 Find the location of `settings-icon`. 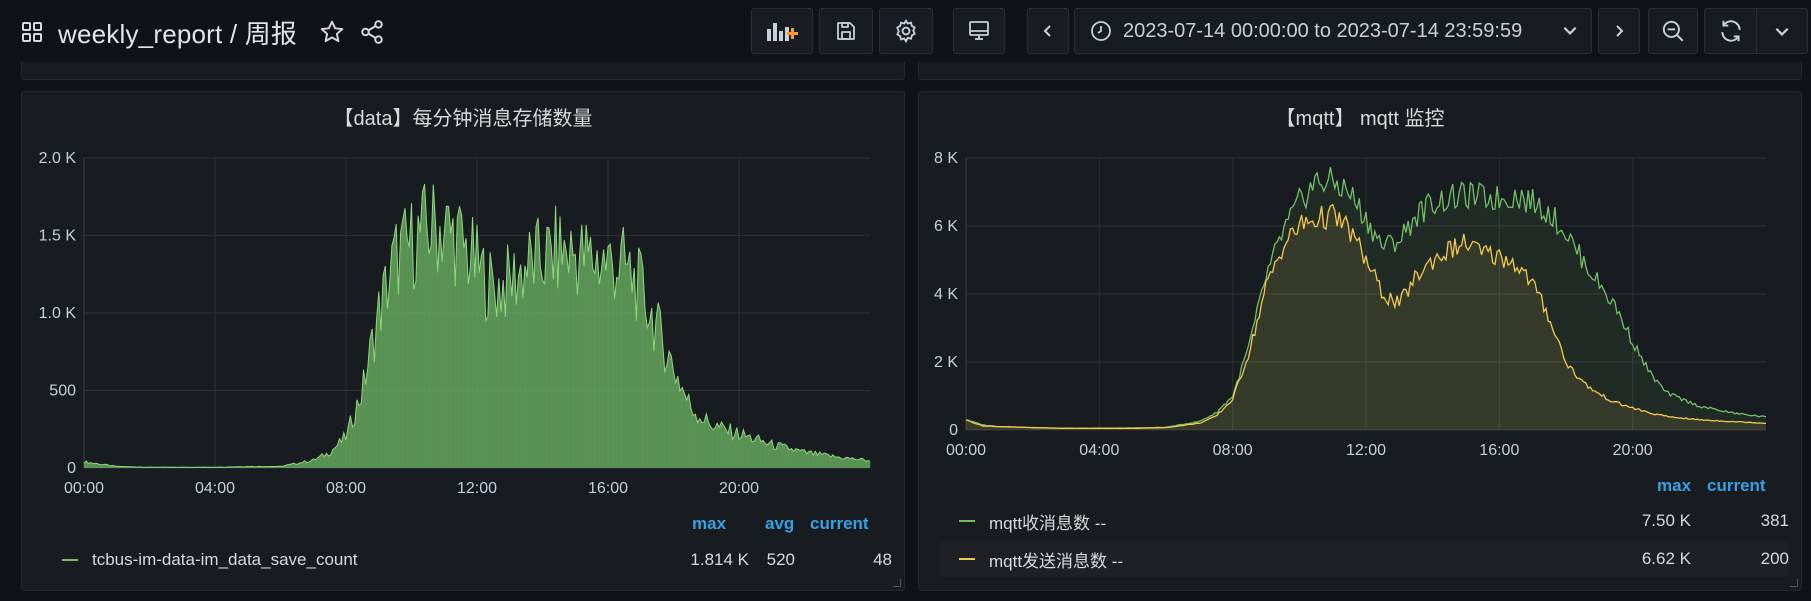

settings-icon is located at coordinates (906, 31).